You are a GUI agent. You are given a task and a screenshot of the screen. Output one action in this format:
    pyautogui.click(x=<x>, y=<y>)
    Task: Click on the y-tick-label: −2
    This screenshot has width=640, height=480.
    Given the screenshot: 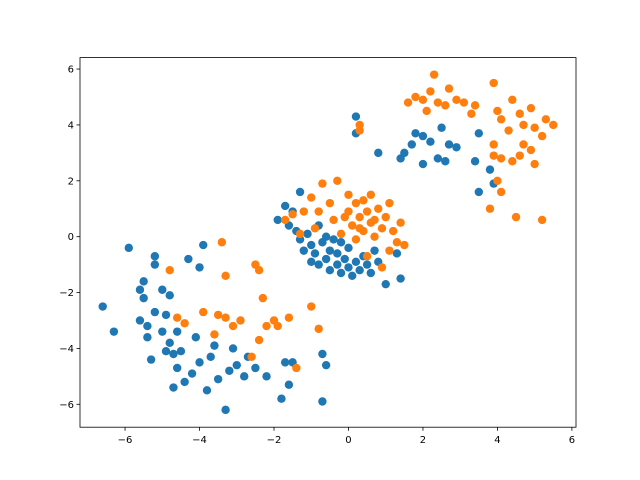 What is the action you would take?
    pyautogui.click(x=66, y=293)
    